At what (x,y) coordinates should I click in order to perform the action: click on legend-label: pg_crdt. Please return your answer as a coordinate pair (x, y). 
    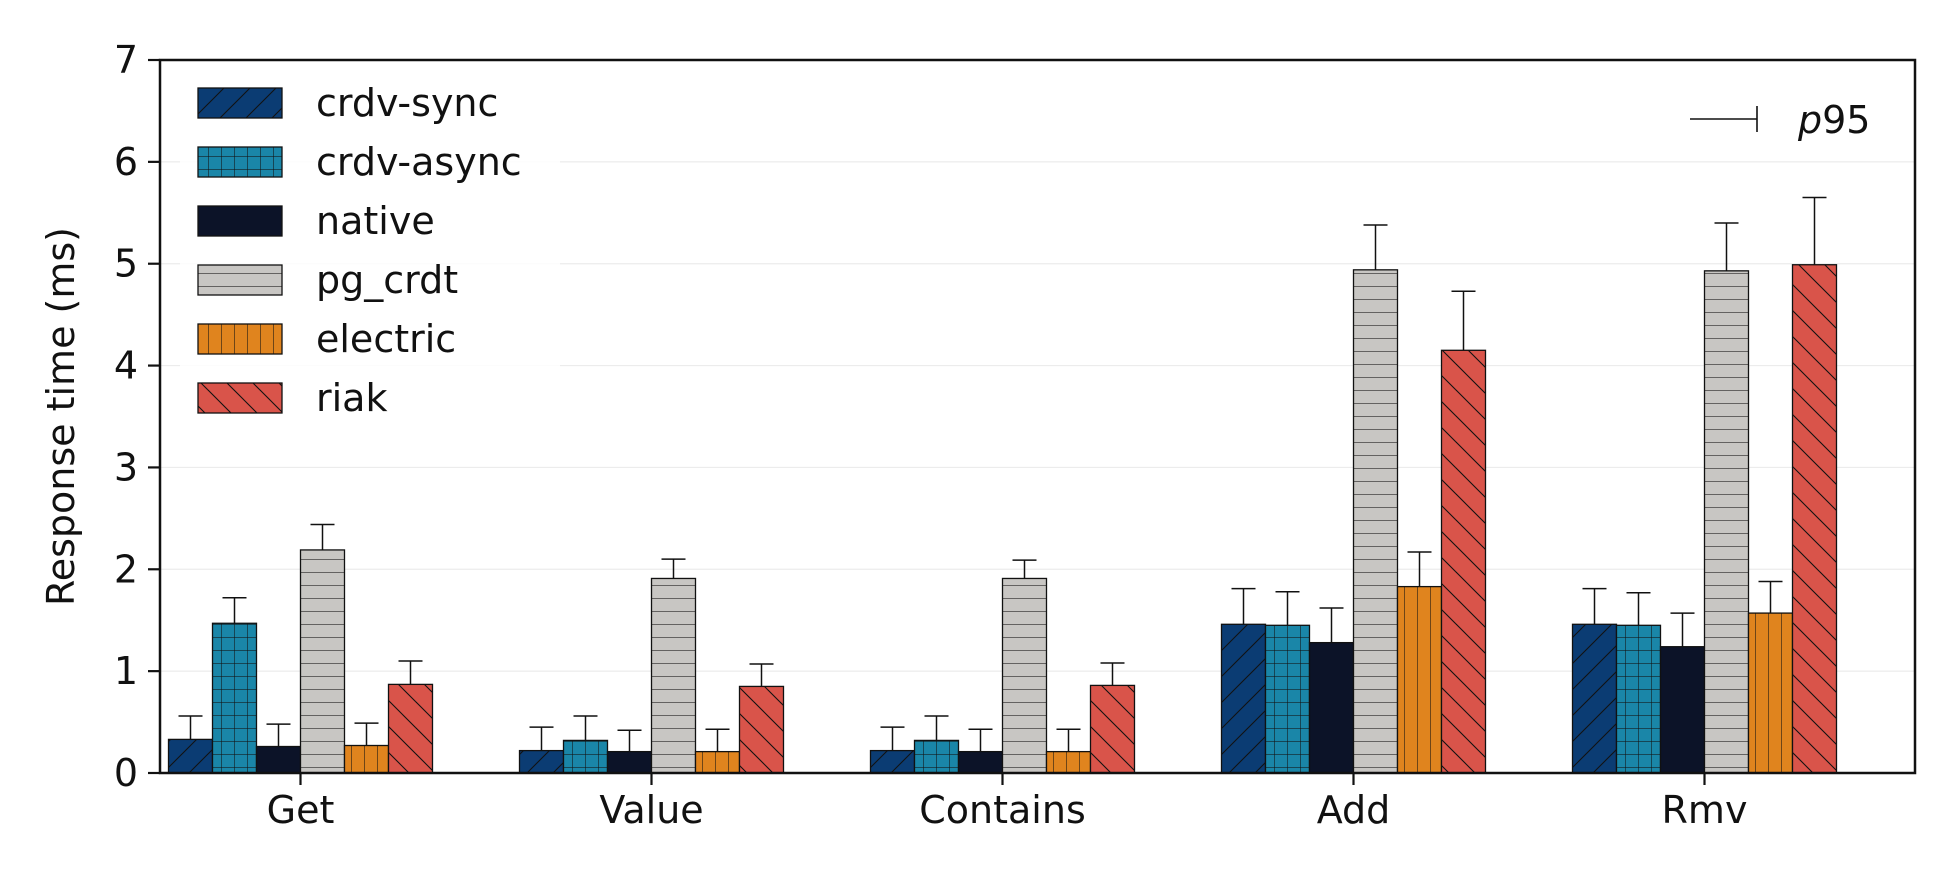
    Looking at the image, I should click on (387, 280).